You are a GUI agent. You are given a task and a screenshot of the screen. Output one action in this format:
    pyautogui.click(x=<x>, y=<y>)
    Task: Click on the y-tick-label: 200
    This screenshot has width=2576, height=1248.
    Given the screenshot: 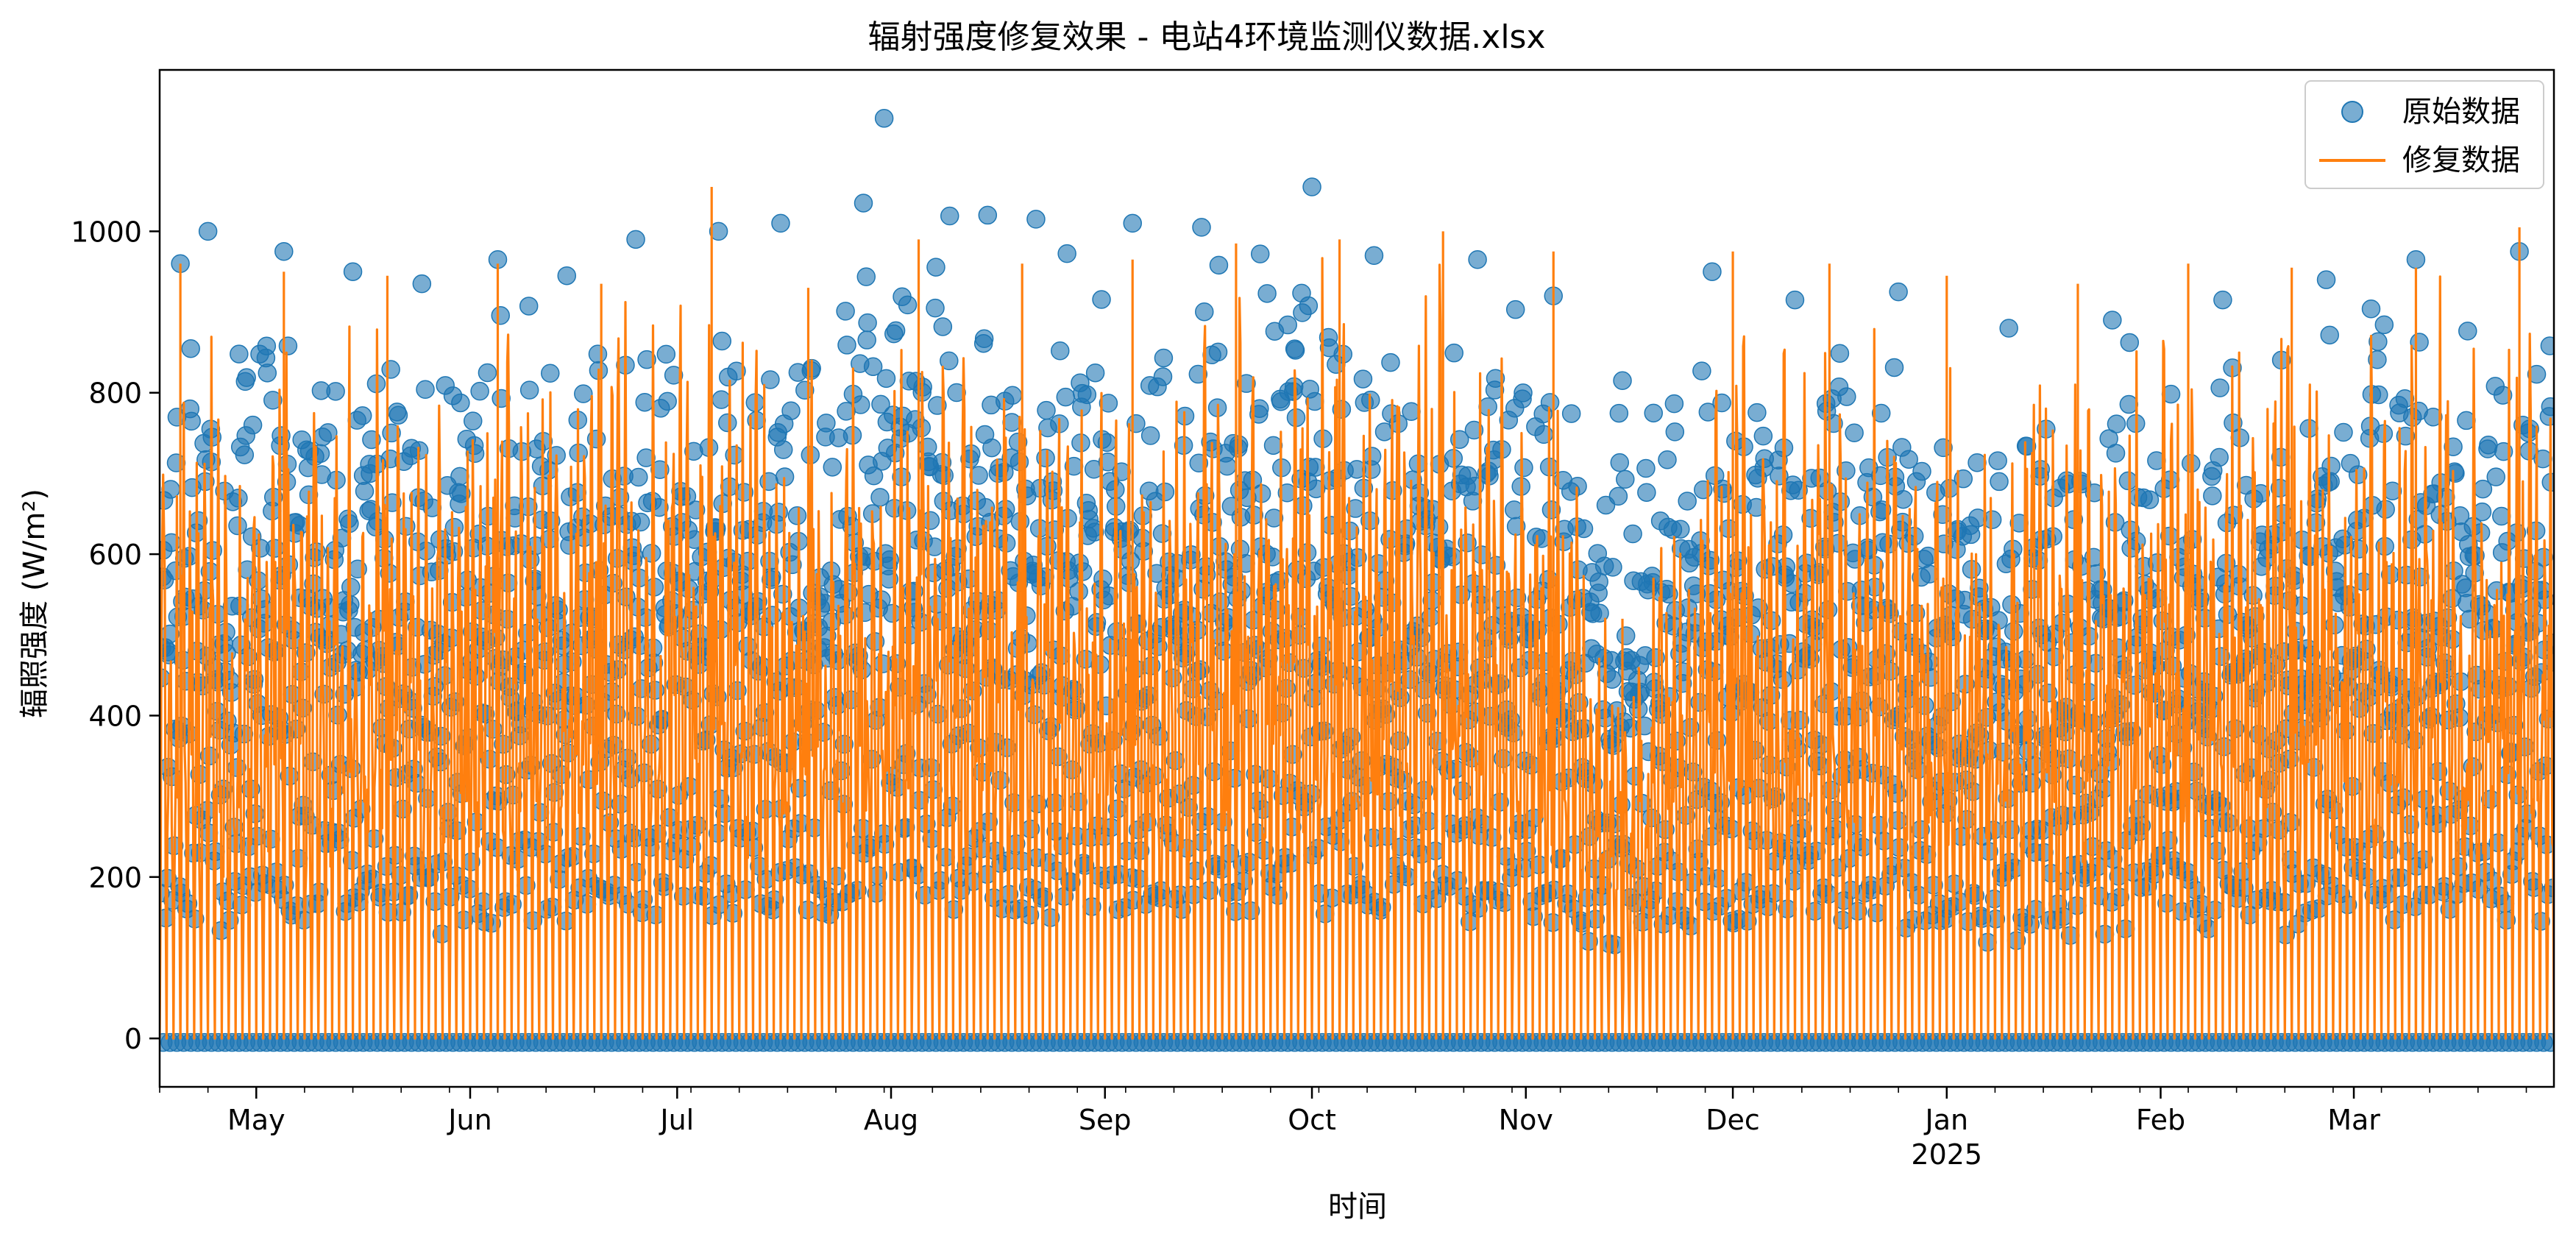 What is the action you would take?
    pyautogui.click(x=115, y=878)
    